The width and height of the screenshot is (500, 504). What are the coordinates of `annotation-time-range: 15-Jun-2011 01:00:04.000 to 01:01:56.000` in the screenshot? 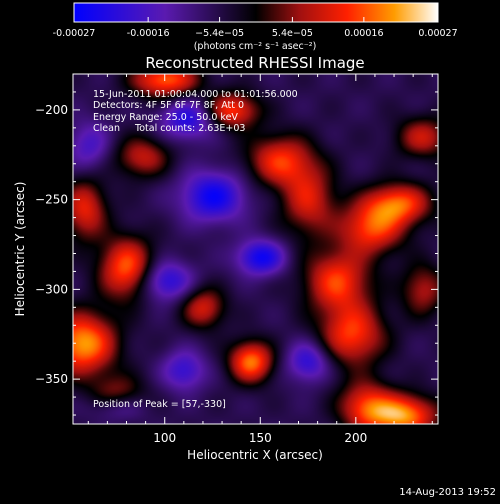 It's located at (195, 94).